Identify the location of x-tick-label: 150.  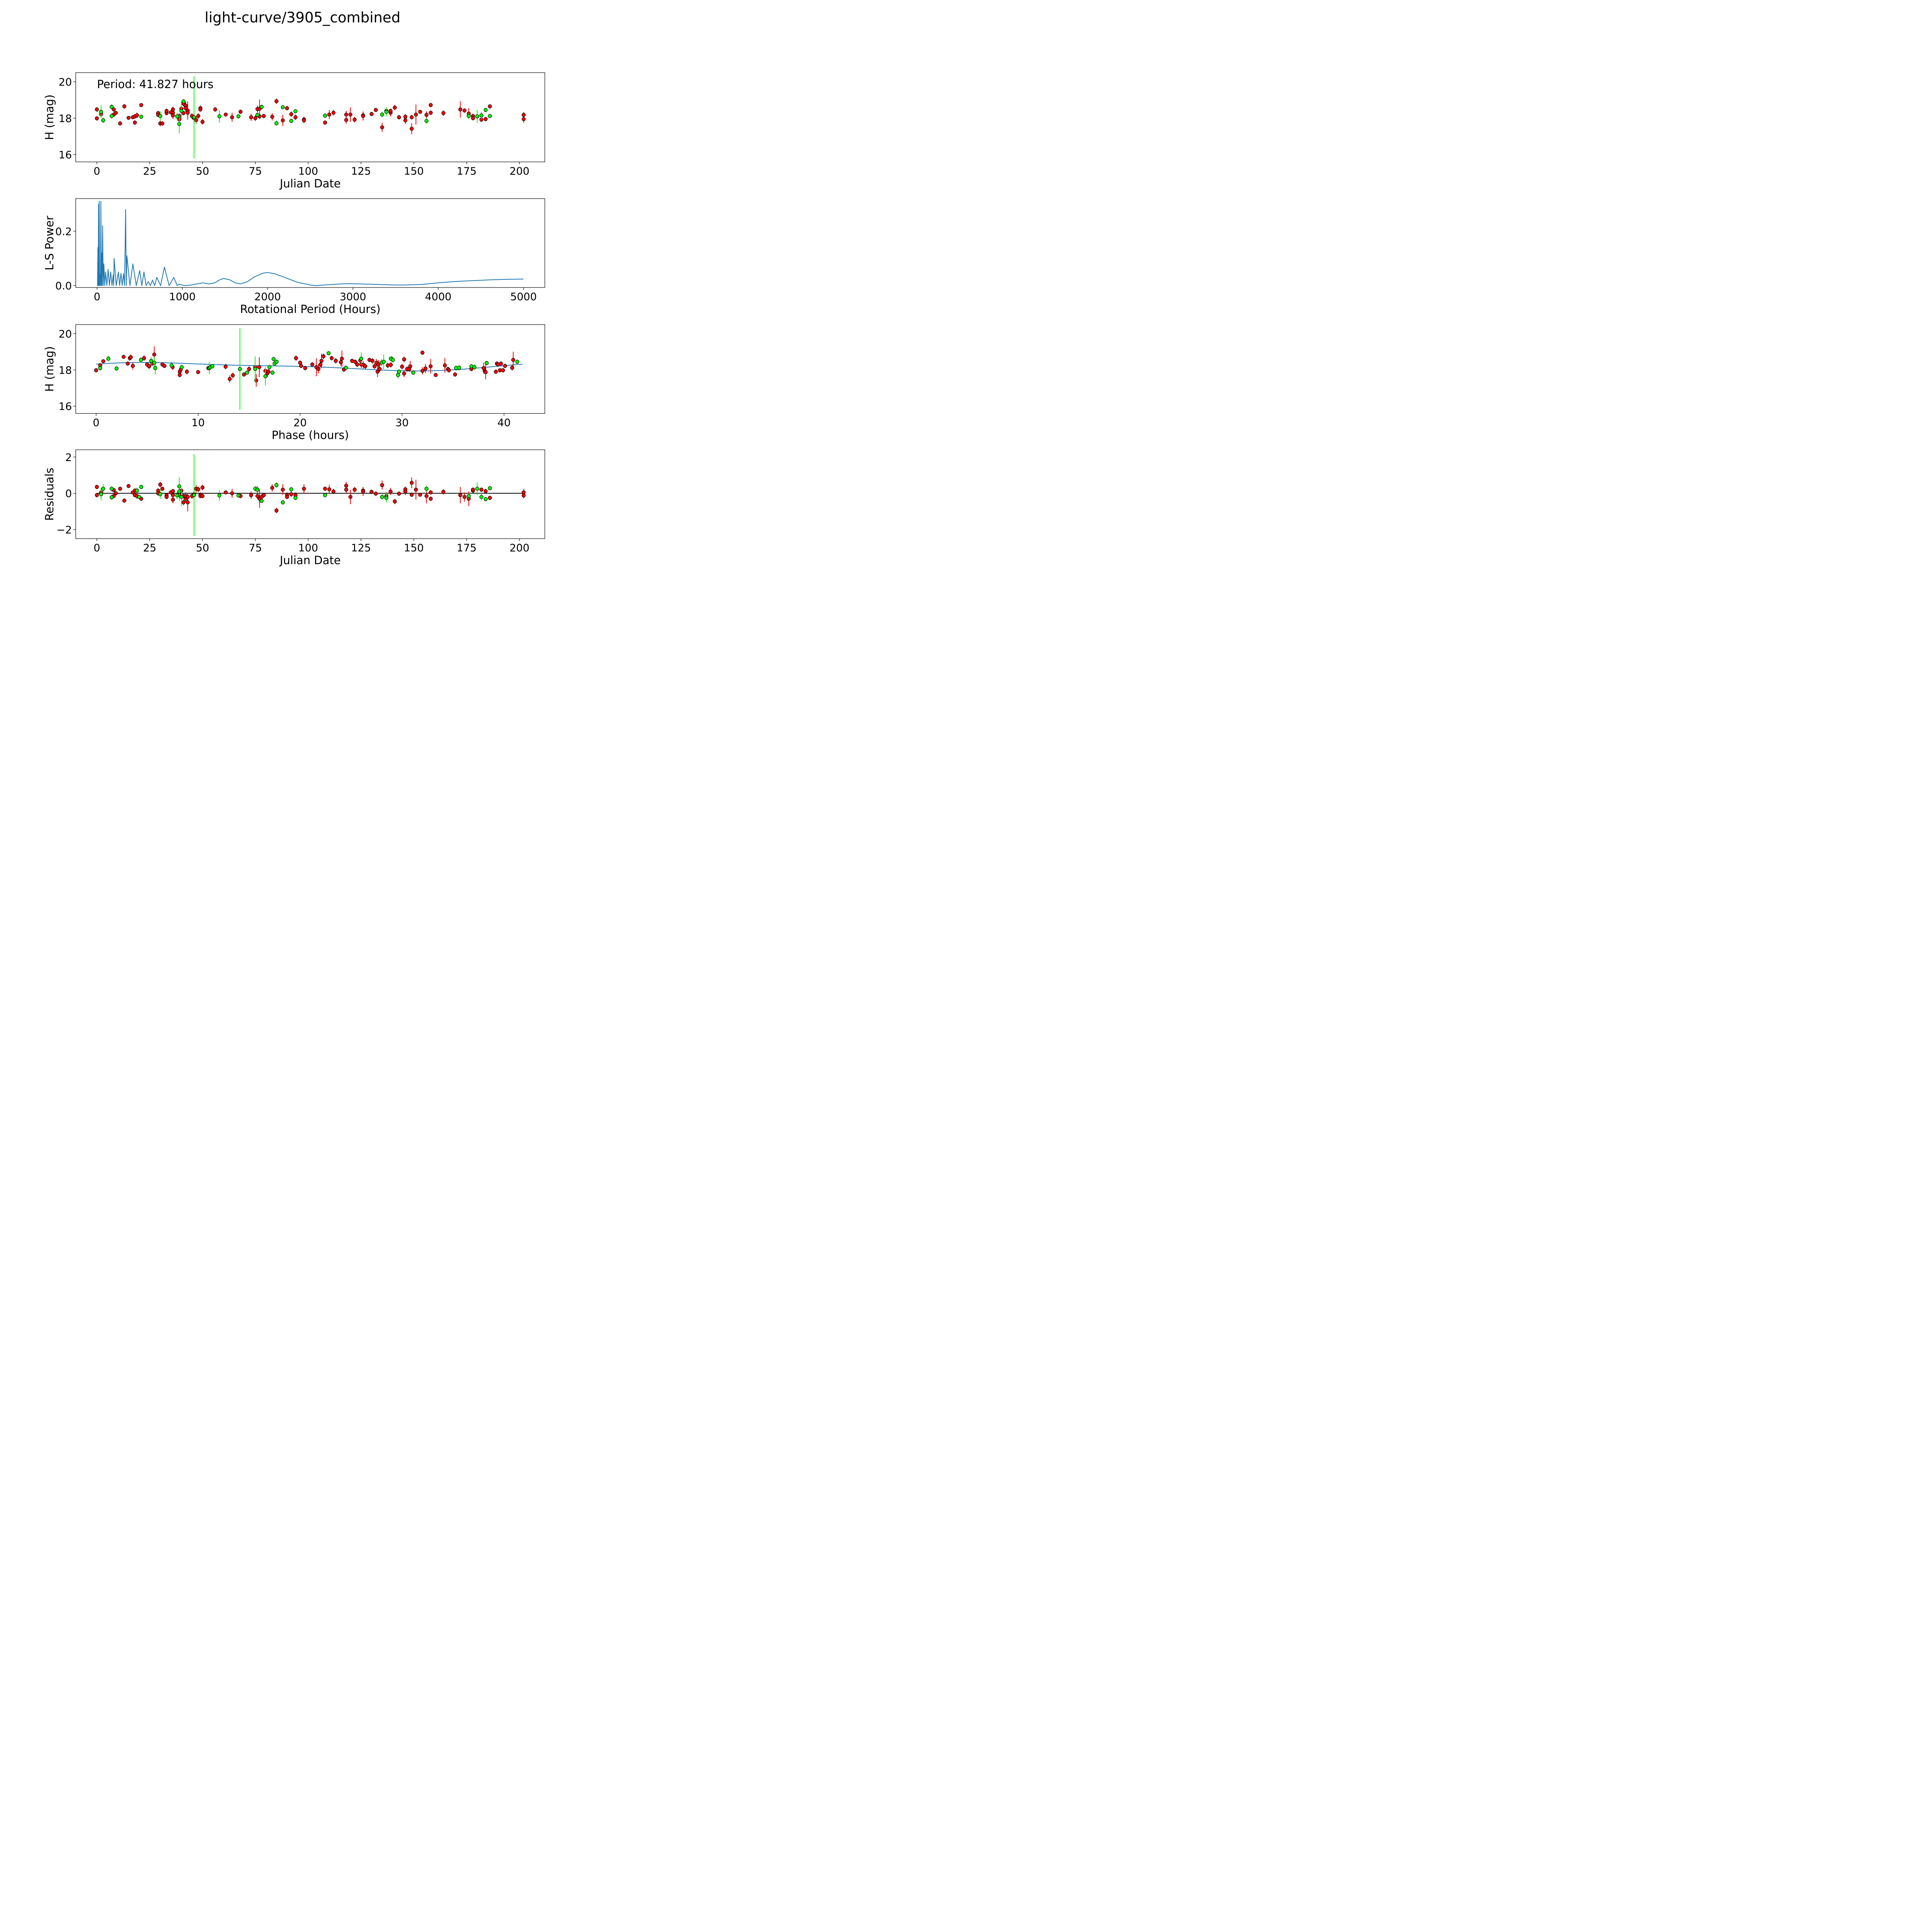
(414, 548).